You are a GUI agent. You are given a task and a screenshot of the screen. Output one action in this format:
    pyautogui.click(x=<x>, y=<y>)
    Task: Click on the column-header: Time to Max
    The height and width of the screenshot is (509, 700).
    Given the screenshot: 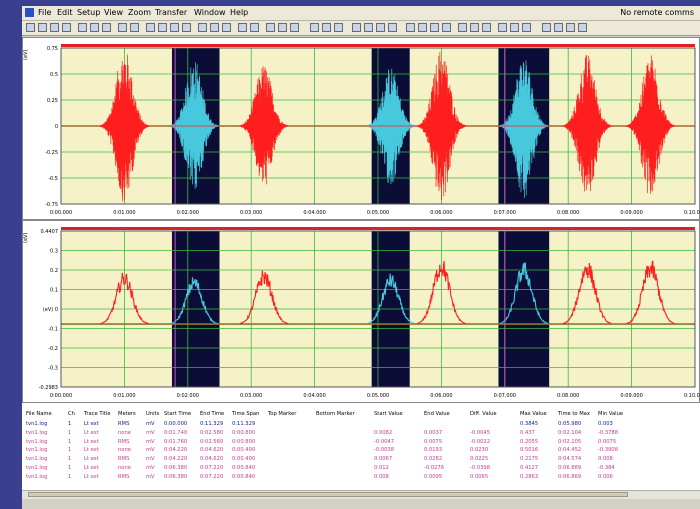 What is the action you would take?
    pyautogui.click(x=574, y=414)
    